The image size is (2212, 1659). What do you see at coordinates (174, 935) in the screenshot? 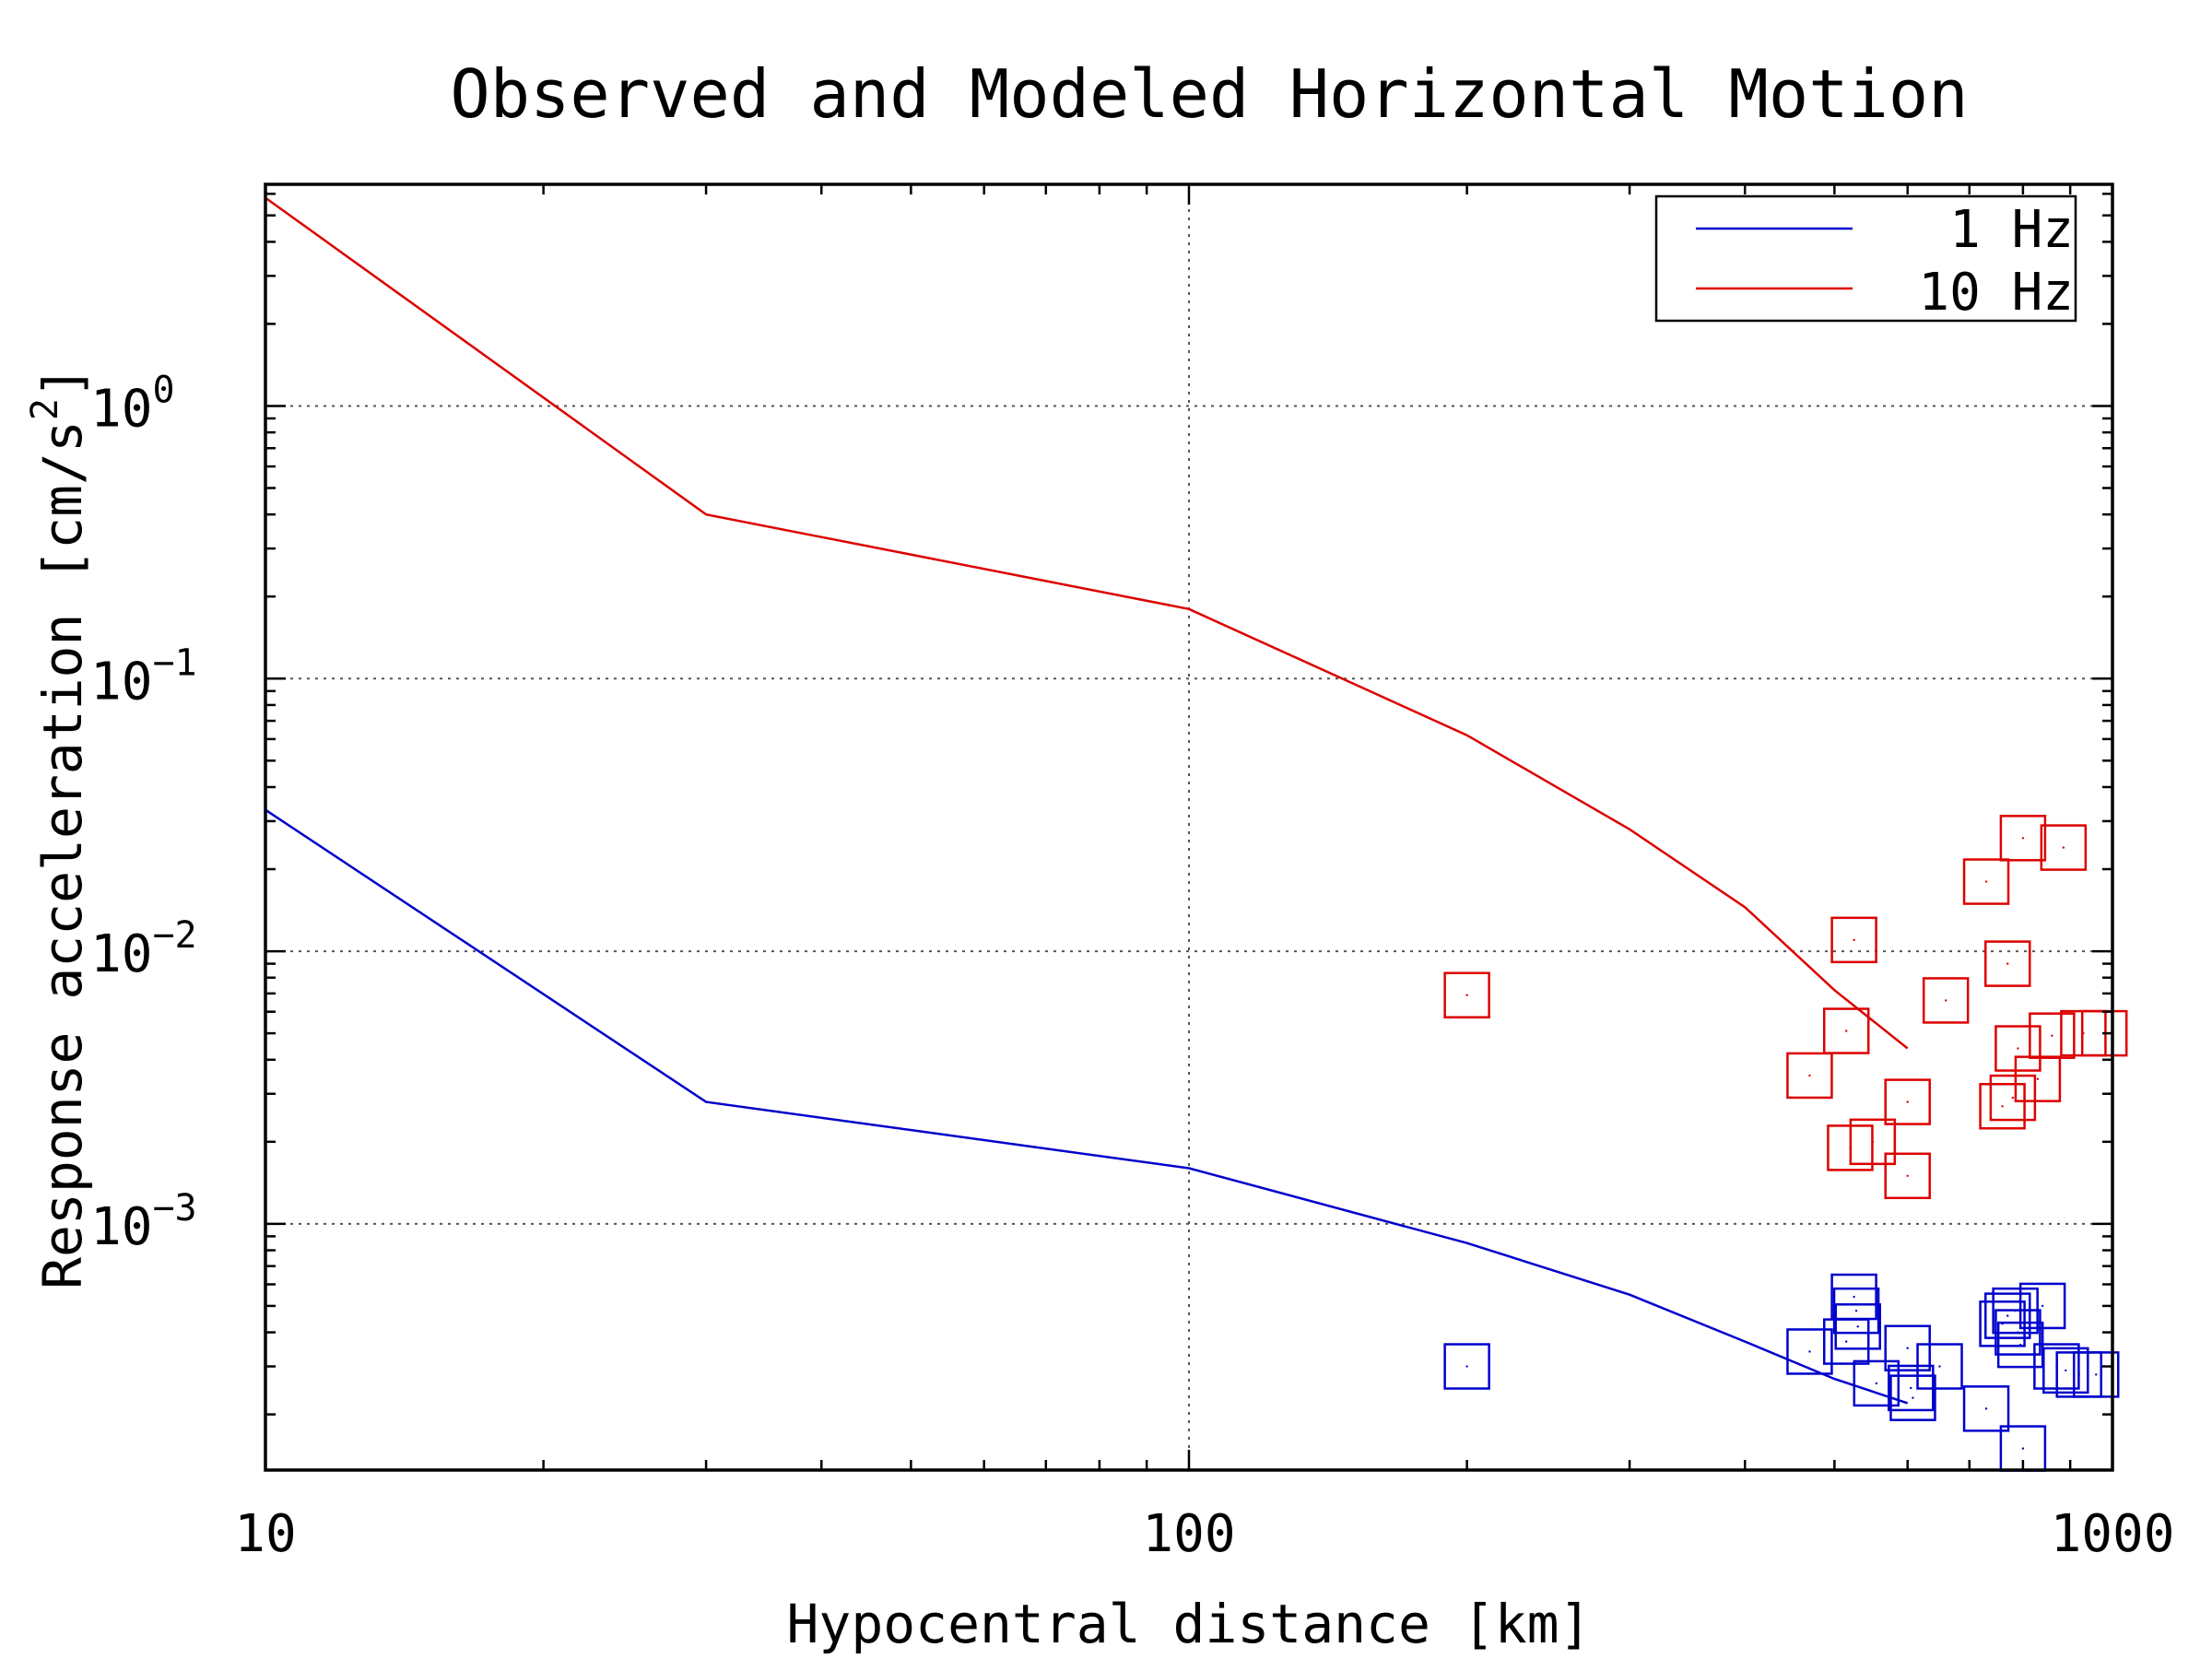
I see `y-tick-label-exponent: −2` at bounding box center [174, 935].